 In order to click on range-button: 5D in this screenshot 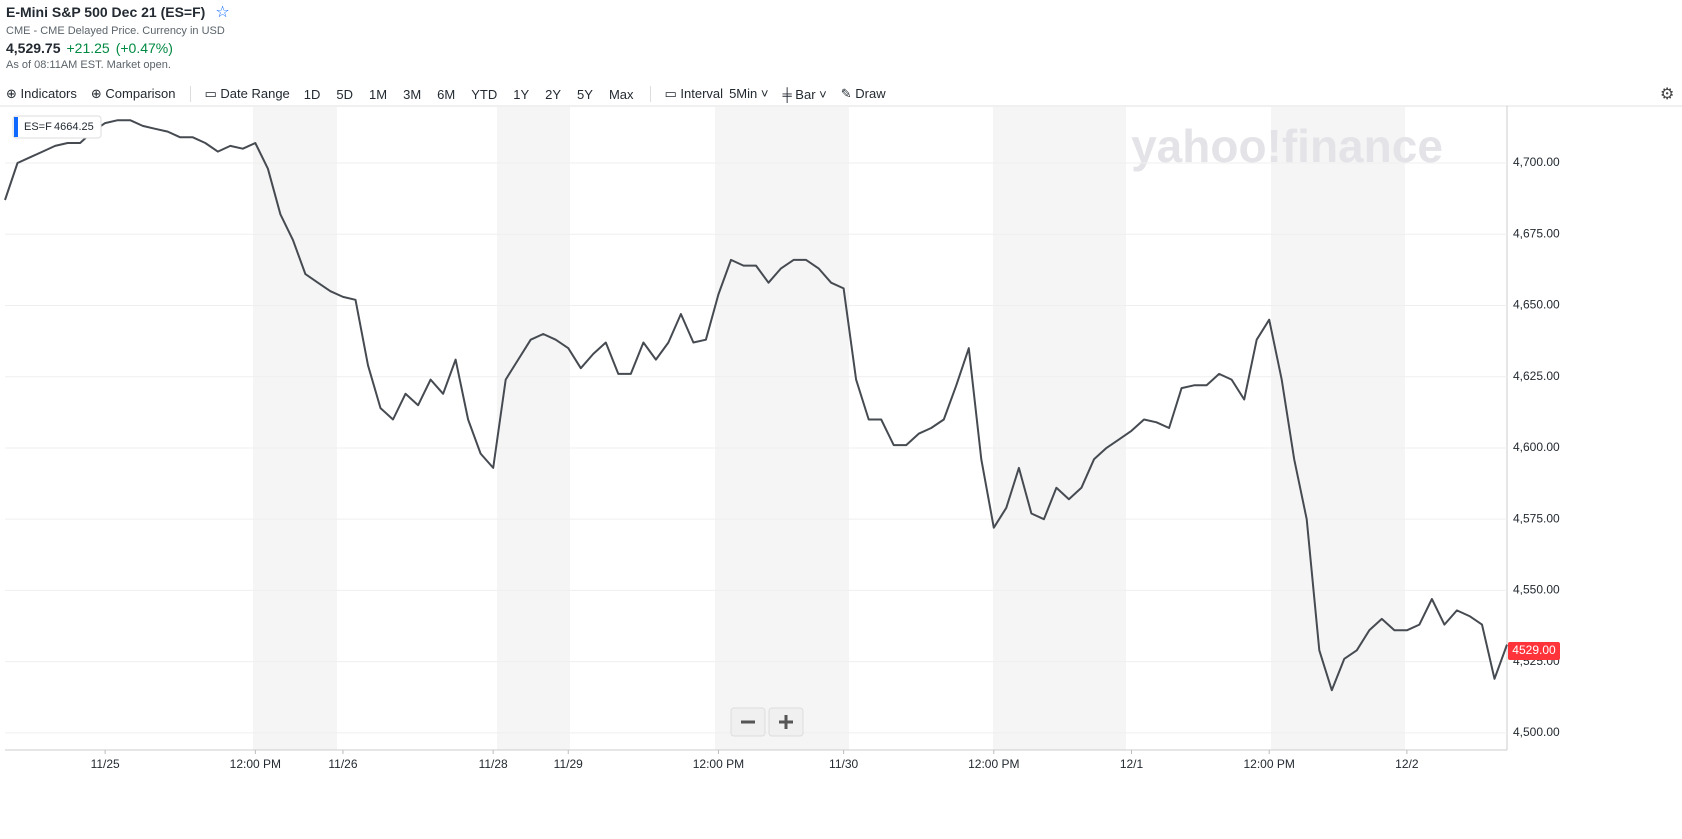, I will do `click(345, 94)`.